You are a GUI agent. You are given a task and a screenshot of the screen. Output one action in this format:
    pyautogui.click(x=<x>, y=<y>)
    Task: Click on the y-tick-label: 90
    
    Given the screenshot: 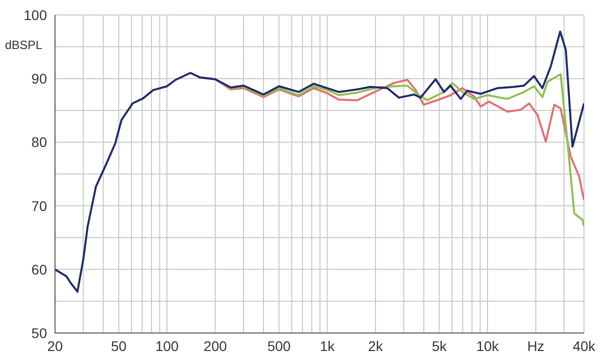 What is the action you would take?
    pyautogui.click(x=39, y=78)
    